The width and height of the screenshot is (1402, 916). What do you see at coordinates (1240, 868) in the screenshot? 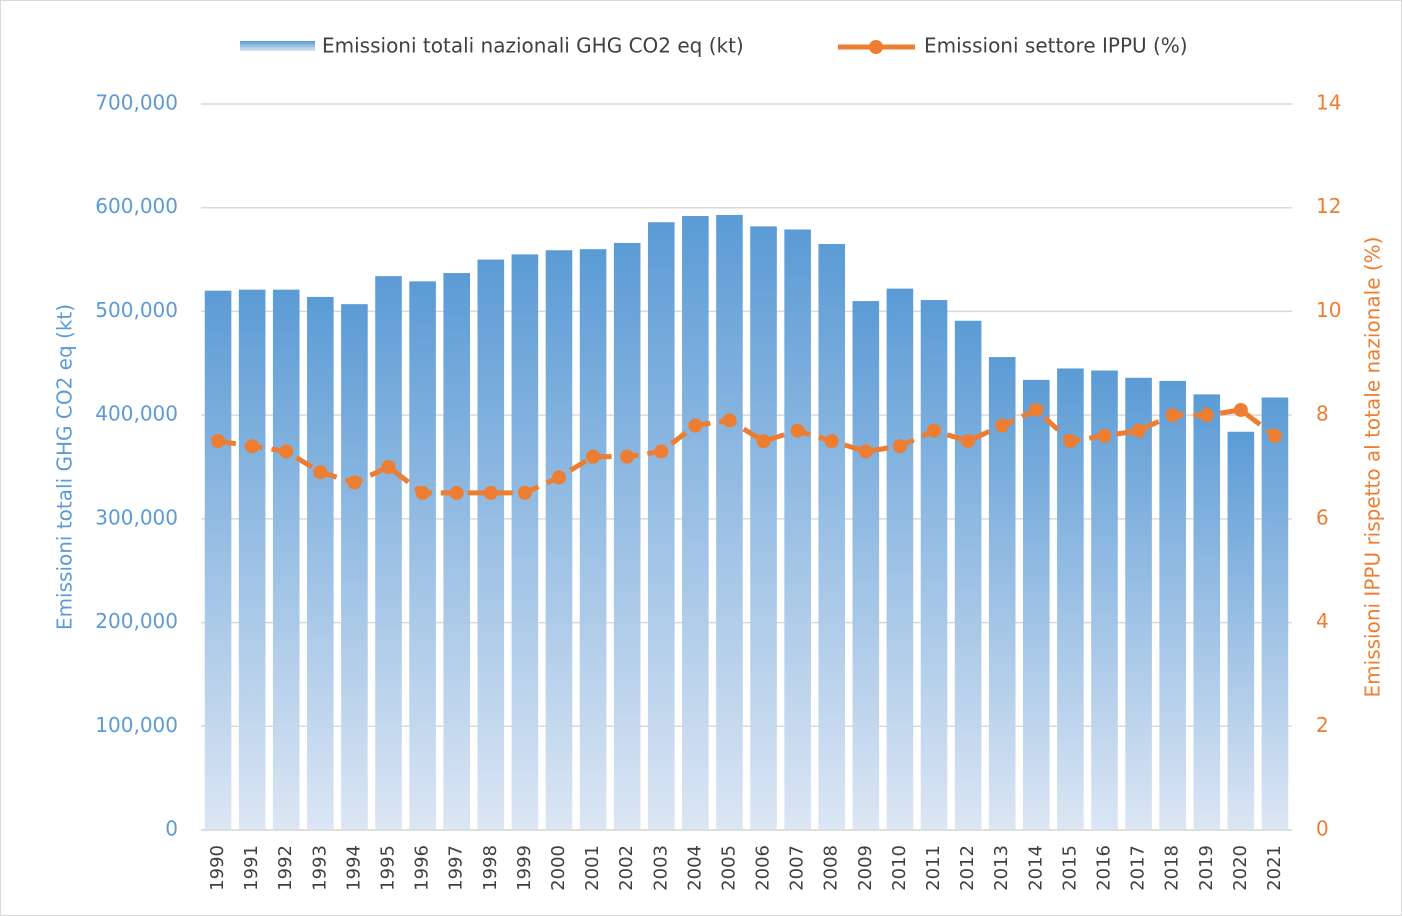
I see `x-tick-label: 2020` at bounding box center [1240, 868].